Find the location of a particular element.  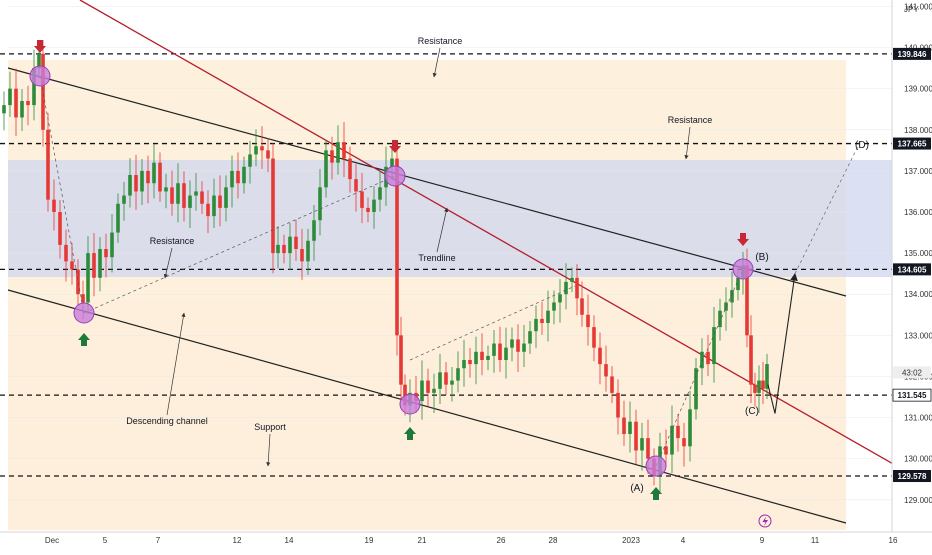

y-tick-label: 133.000 is located at coordinates (918, 335).